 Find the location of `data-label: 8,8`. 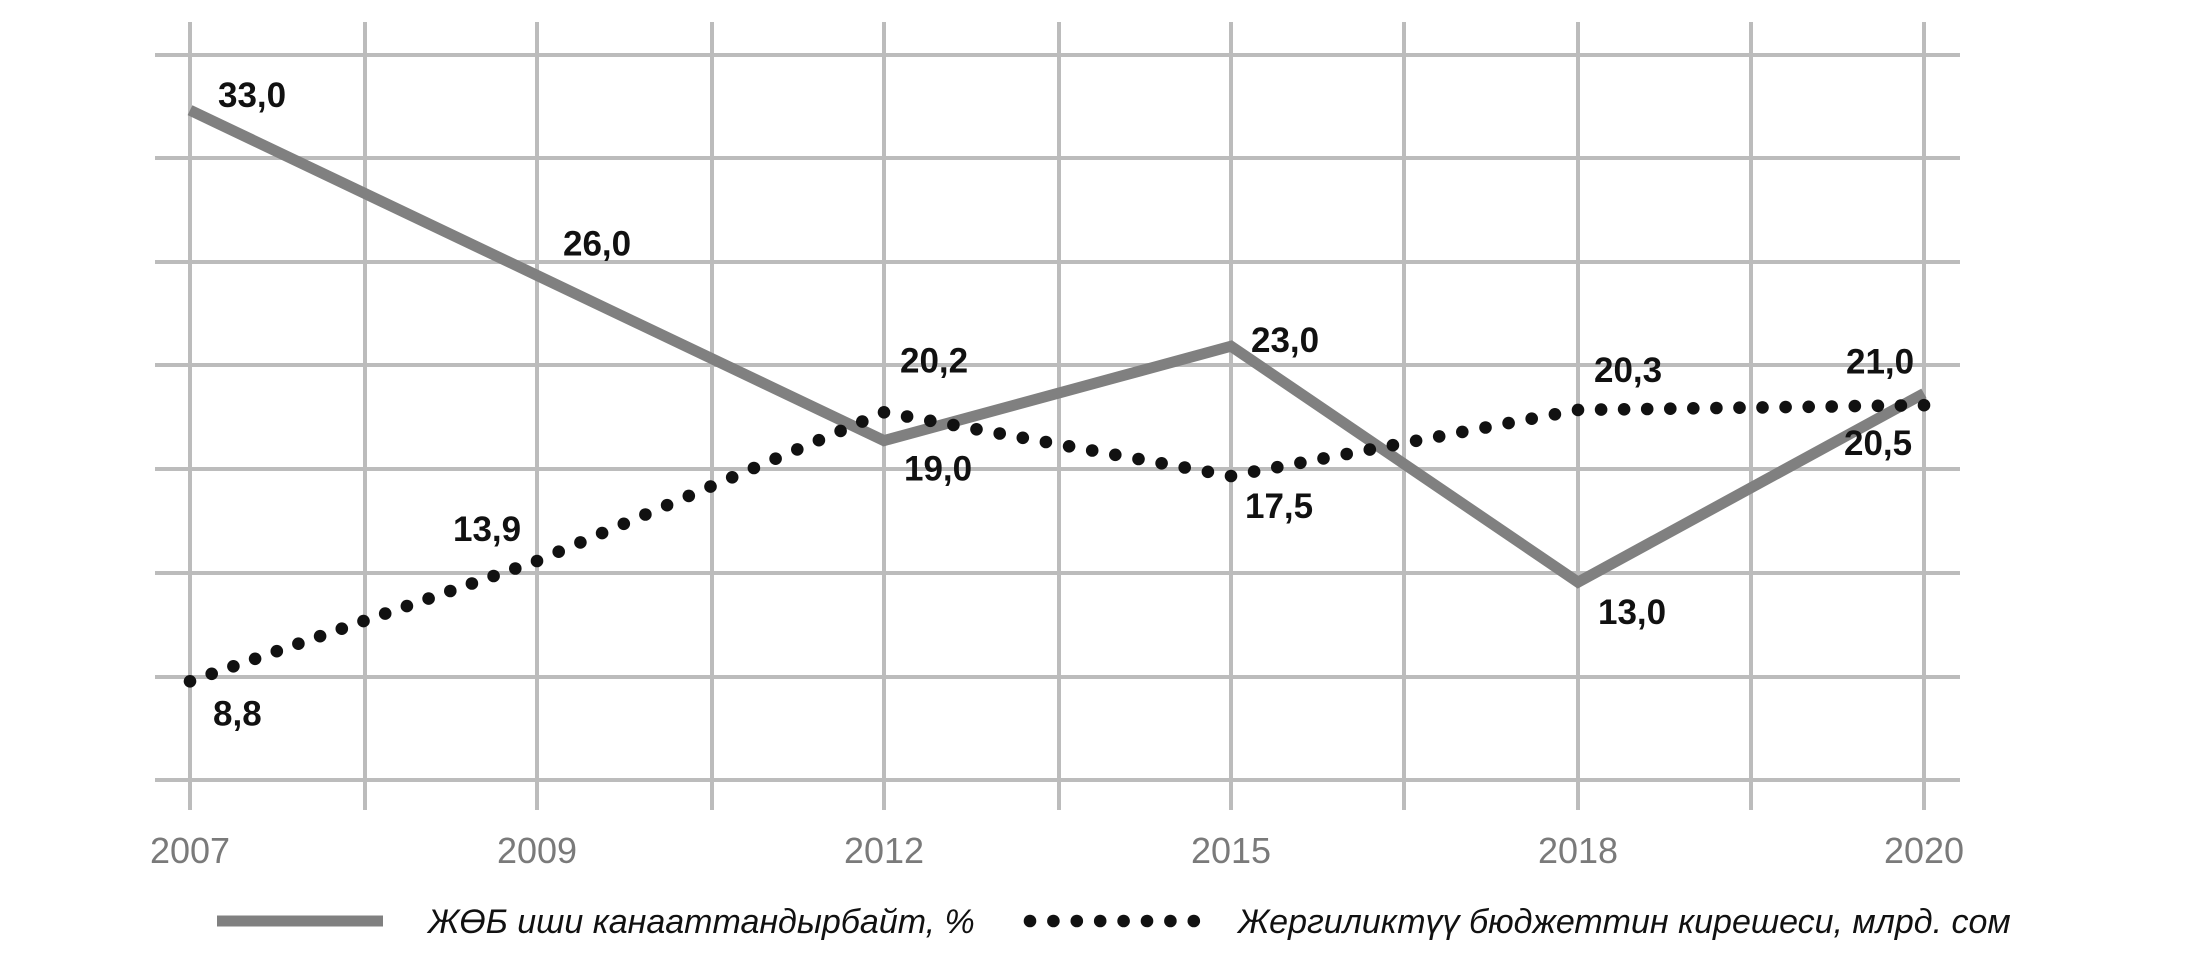

data-label: 8,8 is located at coordinates (237, 713).